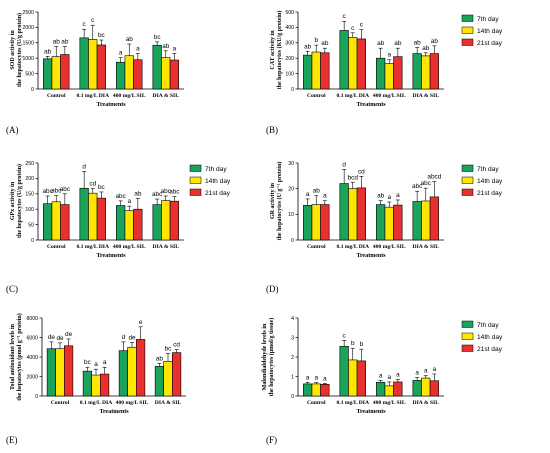 This screenshot has height=453, width=550. What do you see at coordinates (292, 319) in the screenshot?
I see `y-tick-label: 4` at bounding box center [292, 319].